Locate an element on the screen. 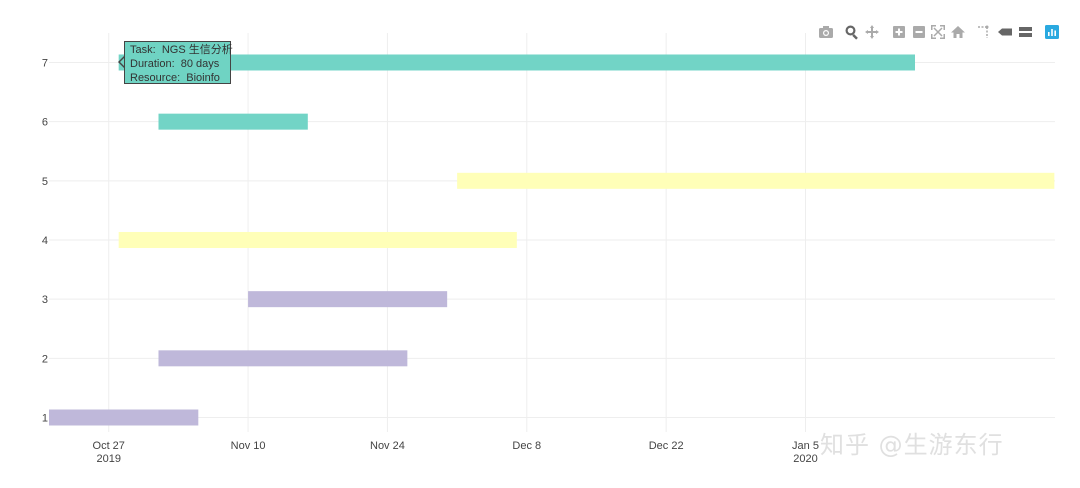 The height and width of the screenshot is (488, 1080). y-tick-label: 3 is located at coordinates (45, 300).